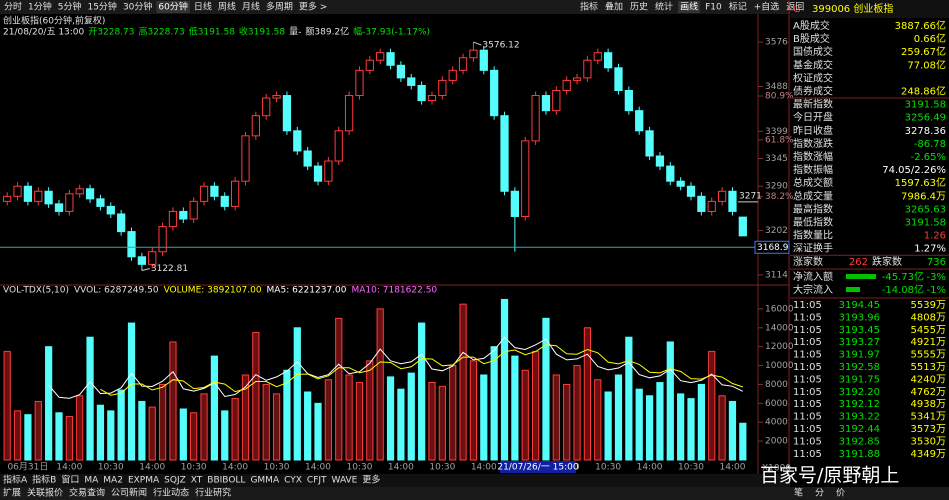  I want to click on side-tab: 笔, so click(798, 493).